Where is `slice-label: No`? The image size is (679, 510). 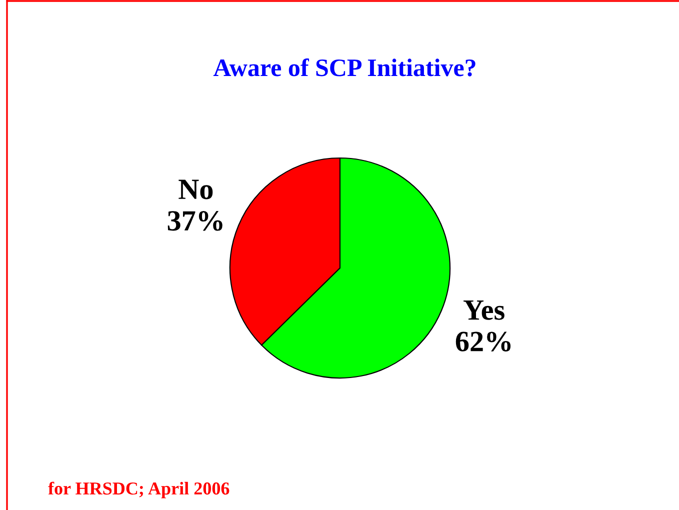
slice-label: No is located at coordinates (195, 190).